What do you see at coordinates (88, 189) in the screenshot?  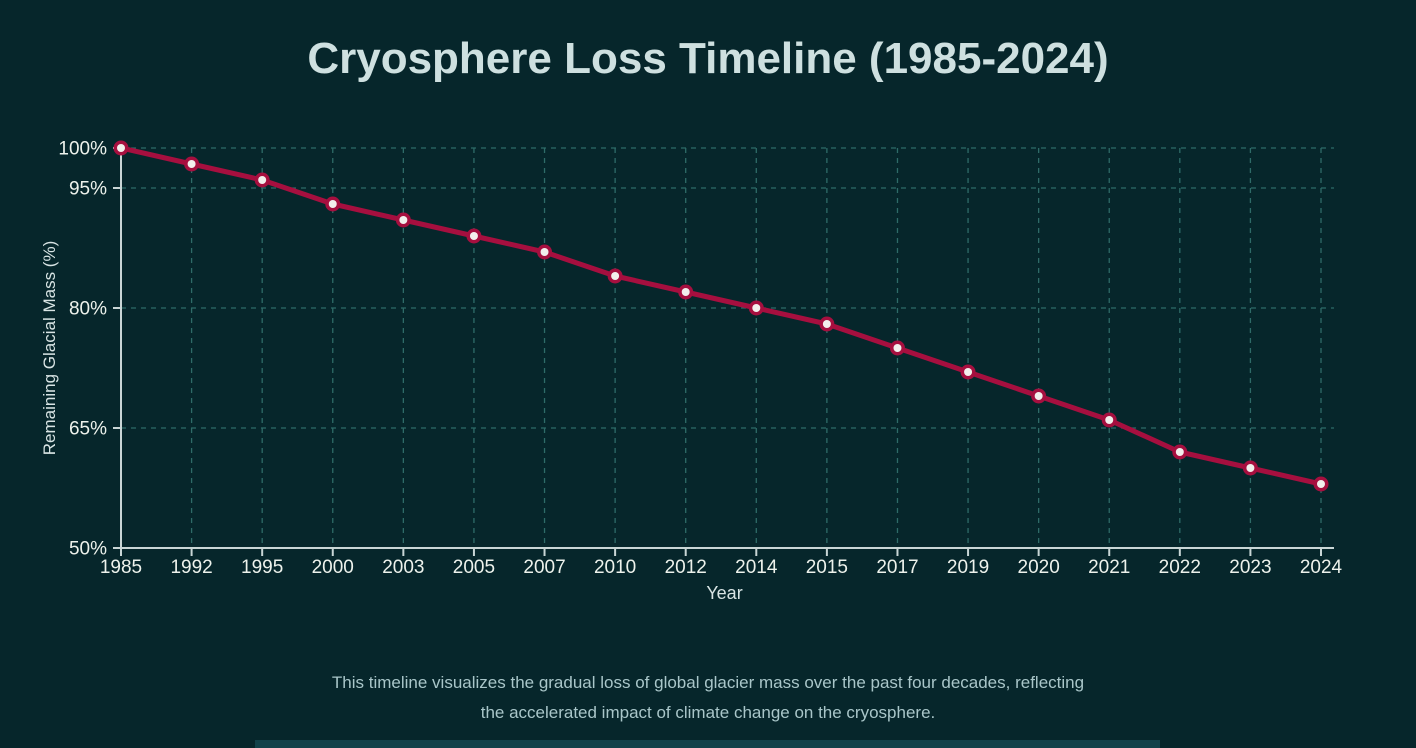 I see `y-tick-label: 95%` at bounding box center [88, 189].